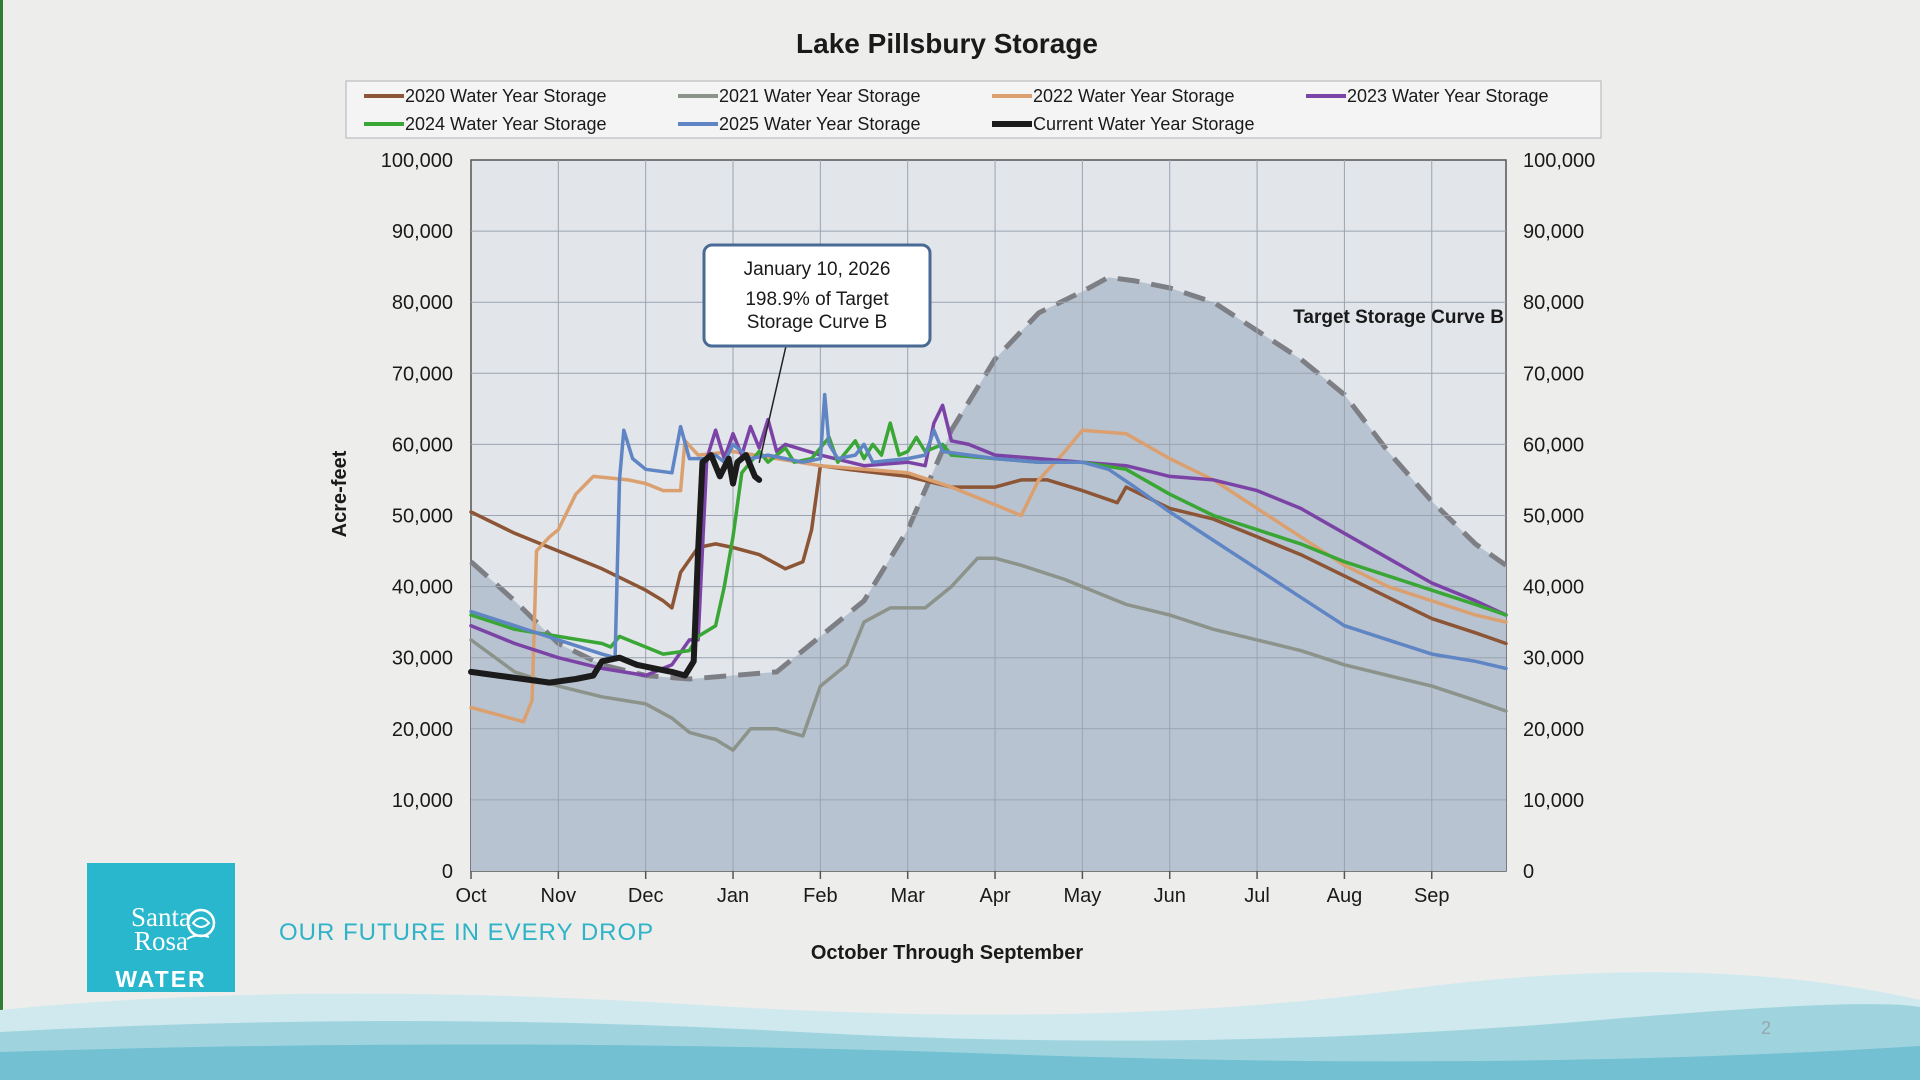 The width and height of the screenshot is (1920, 1080). I want to click on slide-border, so click(1, 540).